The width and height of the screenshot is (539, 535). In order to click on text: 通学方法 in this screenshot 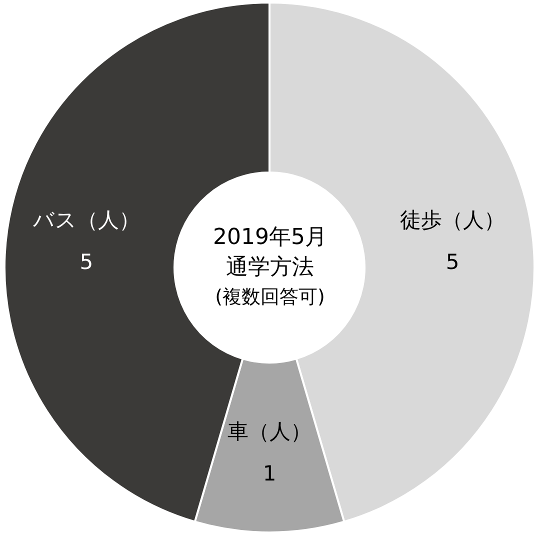, I will do `click(270, 267)`.